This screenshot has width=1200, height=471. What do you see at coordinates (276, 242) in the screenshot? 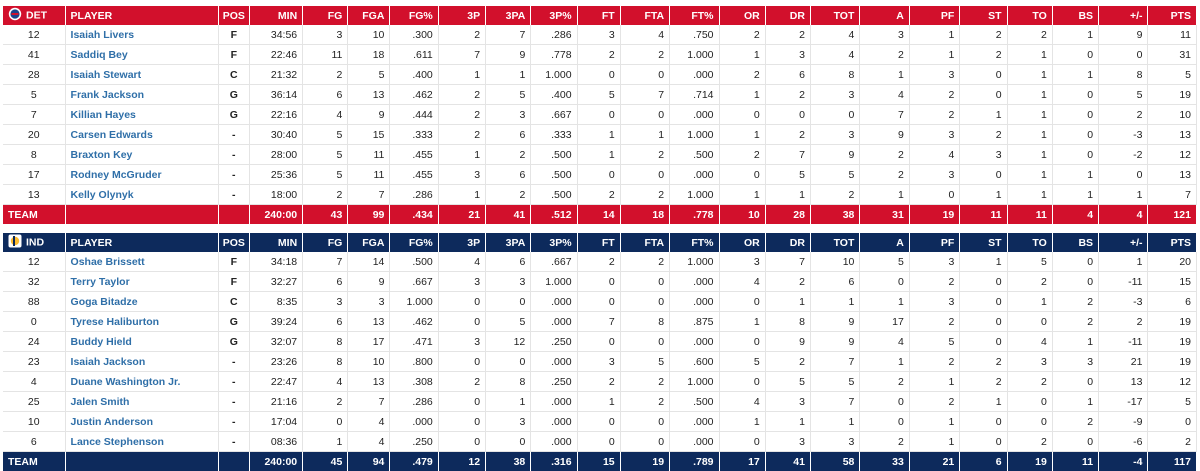
I see `column-header-min: MIN` at bounding box center [276, 242].